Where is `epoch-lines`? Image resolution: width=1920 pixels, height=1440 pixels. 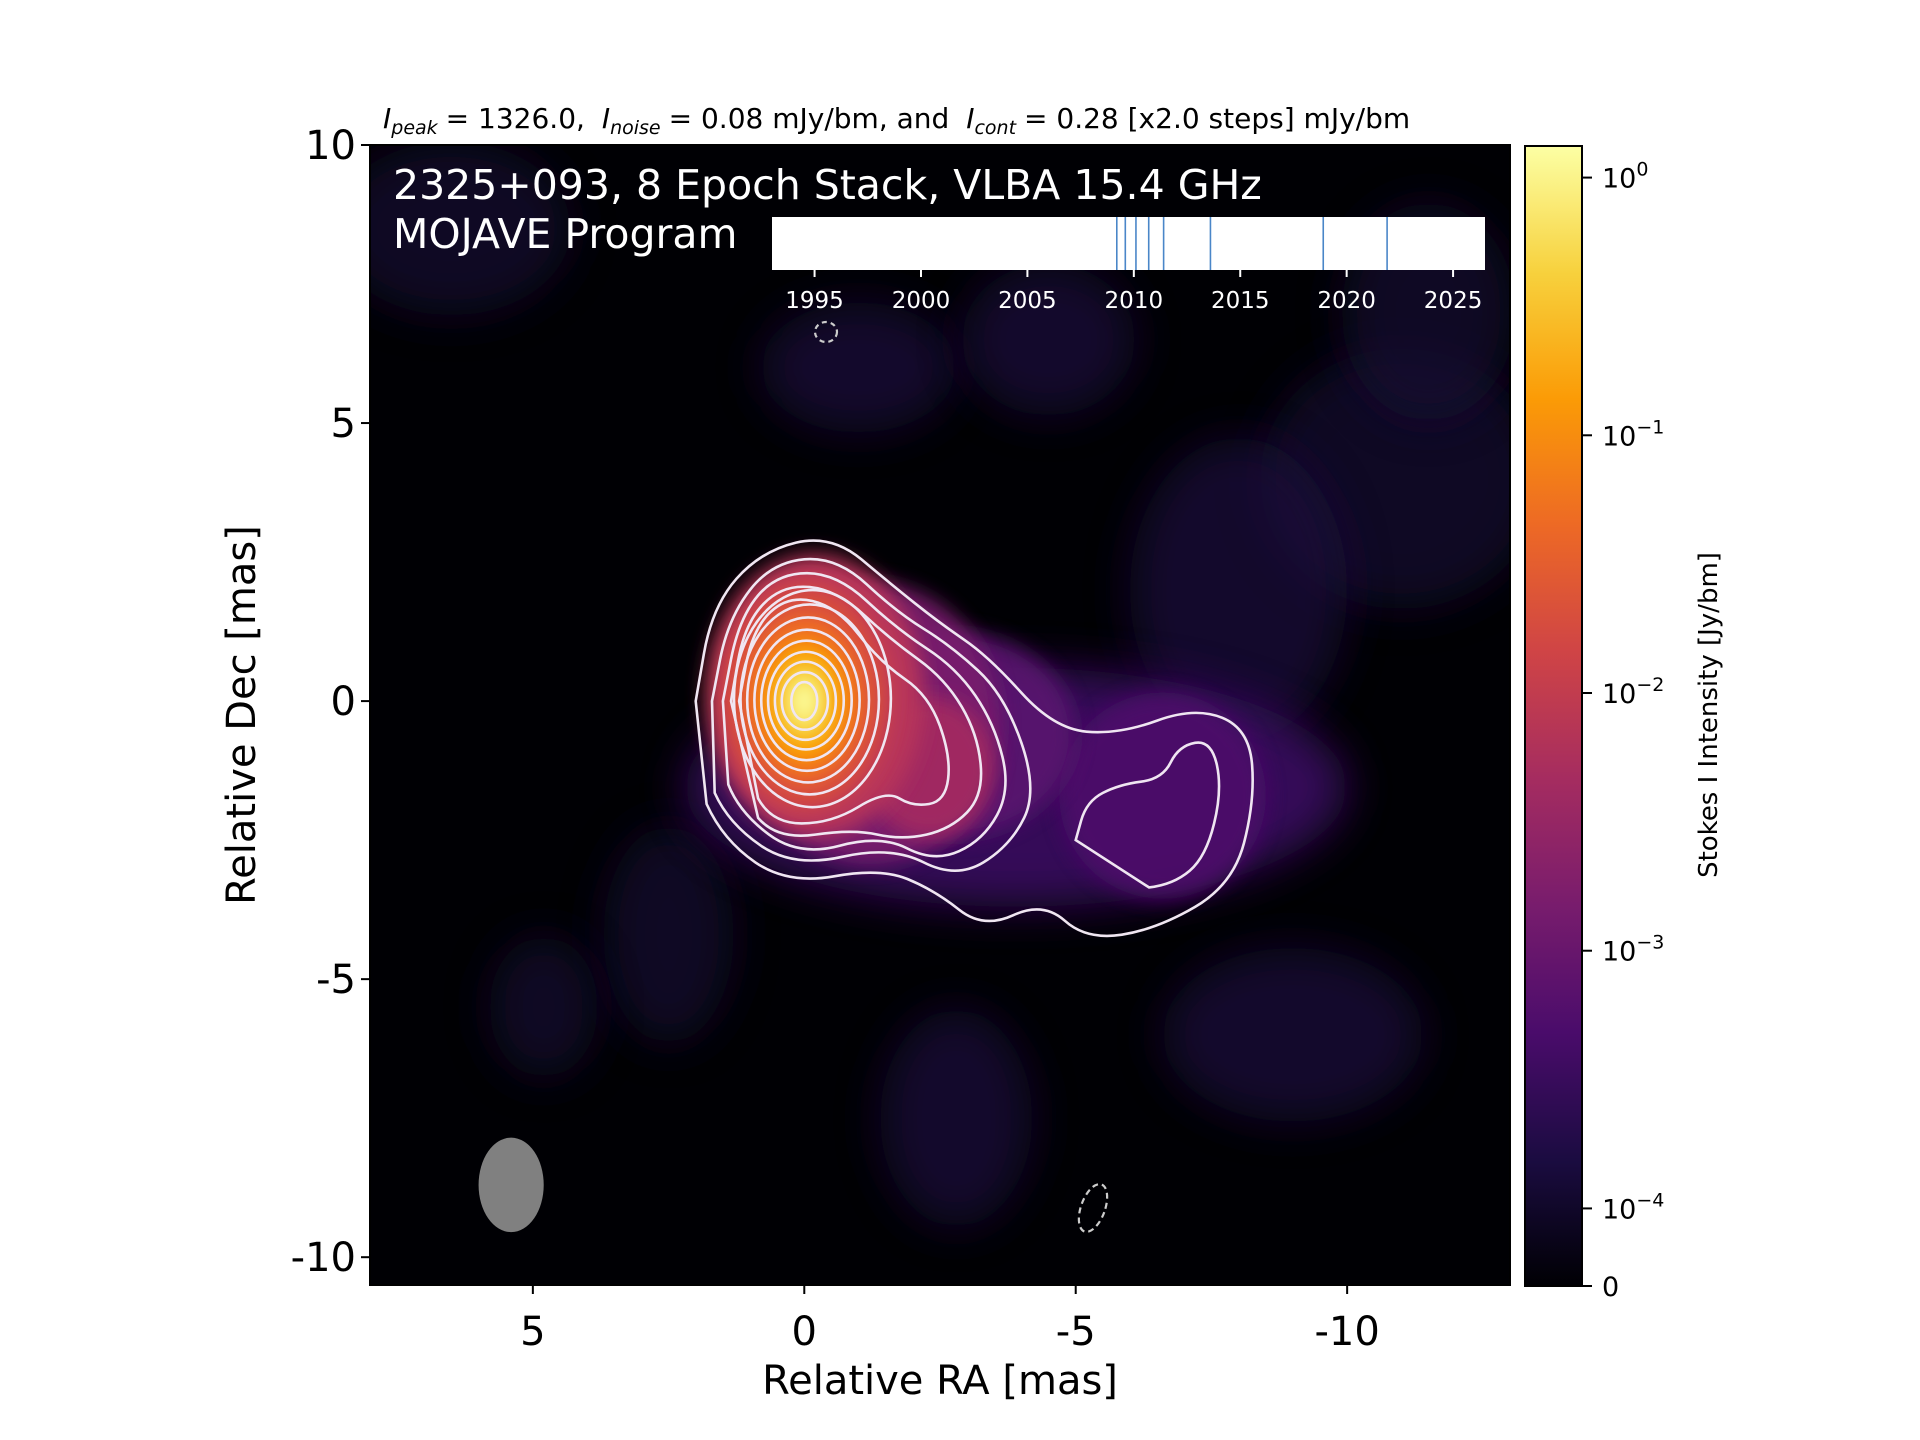
epoch-lines is located at coordinates (1251, 243).